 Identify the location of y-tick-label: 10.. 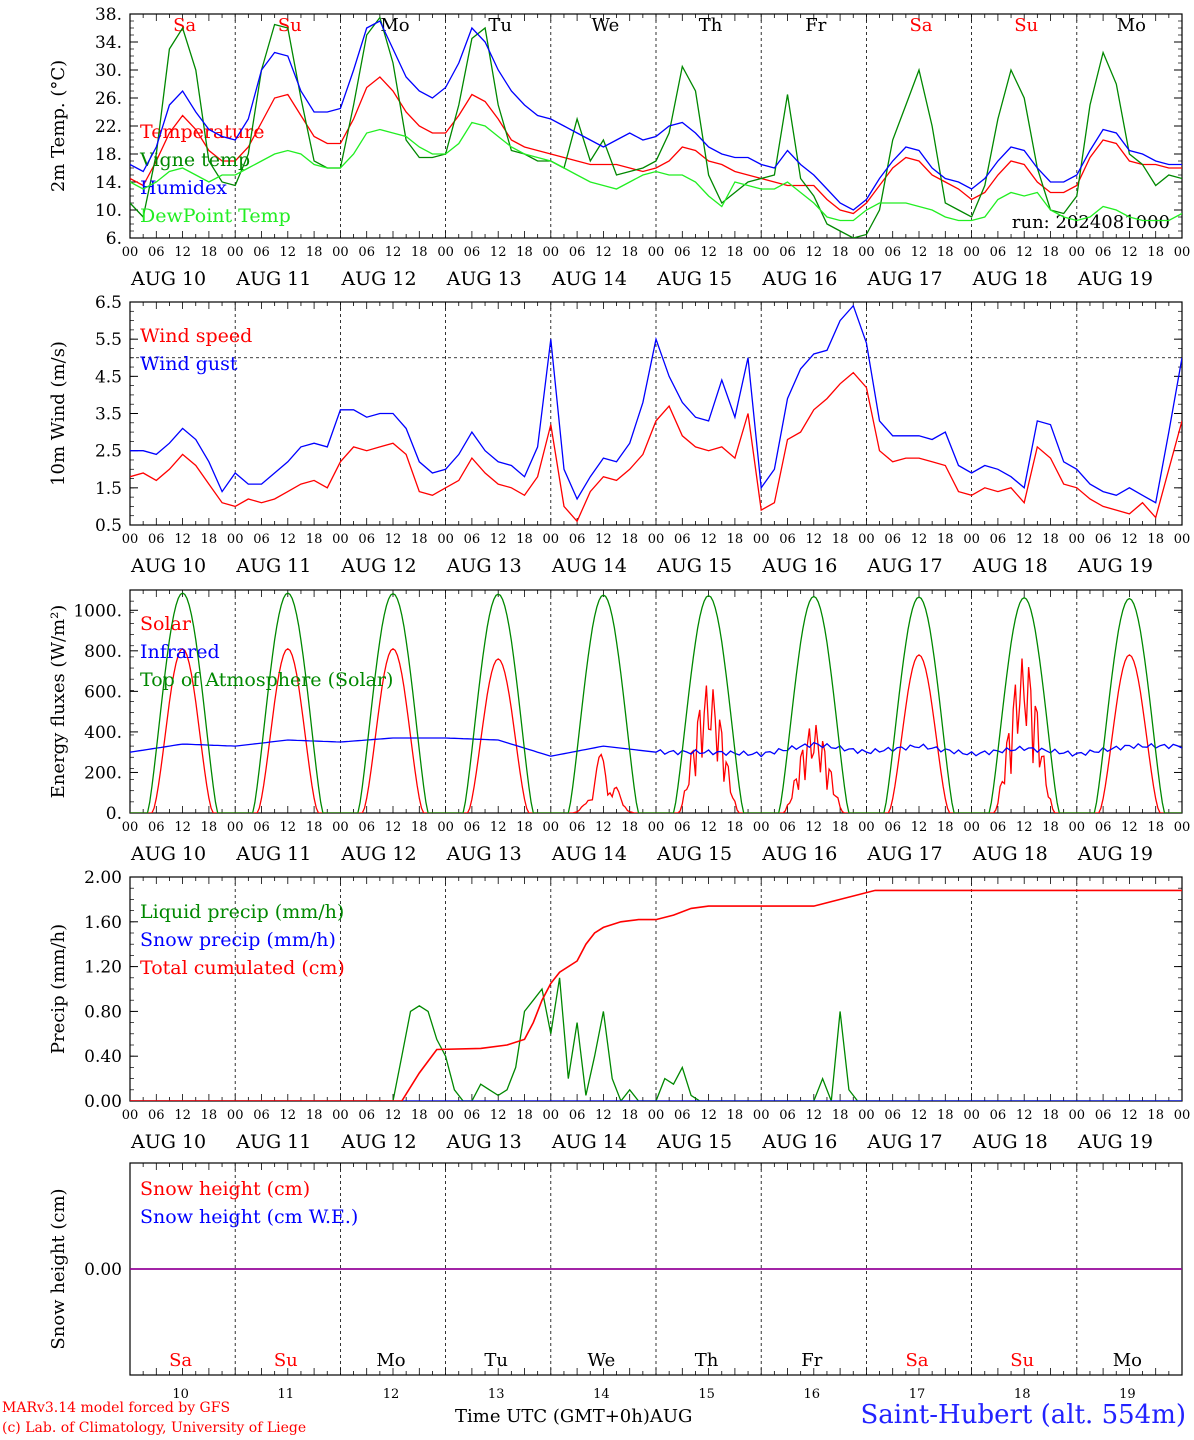
(108, 211).